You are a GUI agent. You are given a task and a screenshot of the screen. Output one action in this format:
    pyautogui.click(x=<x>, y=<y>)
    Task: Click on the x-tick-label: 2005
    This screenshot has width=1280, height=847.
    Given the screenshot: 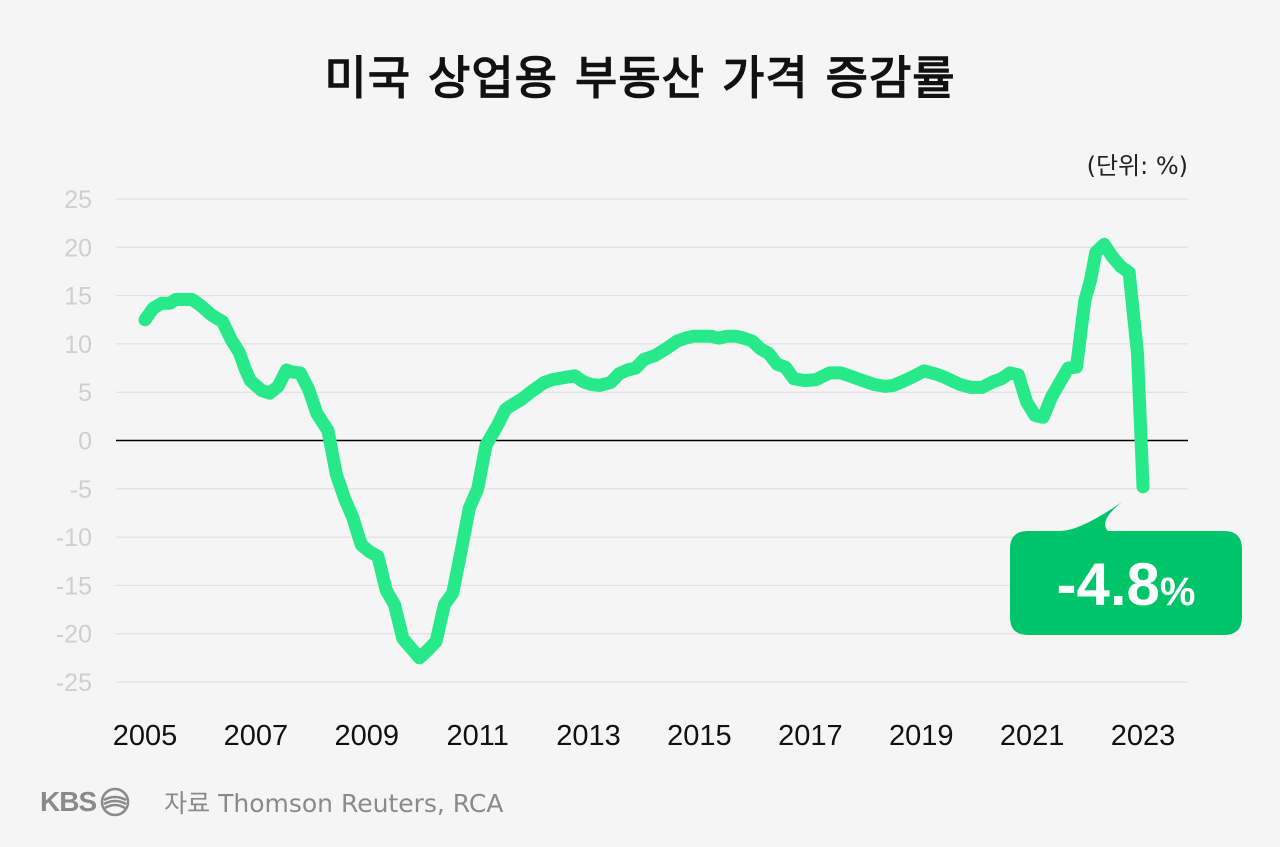 What is the action you would take?
    pyautogui.click(x=145, y=736)
    